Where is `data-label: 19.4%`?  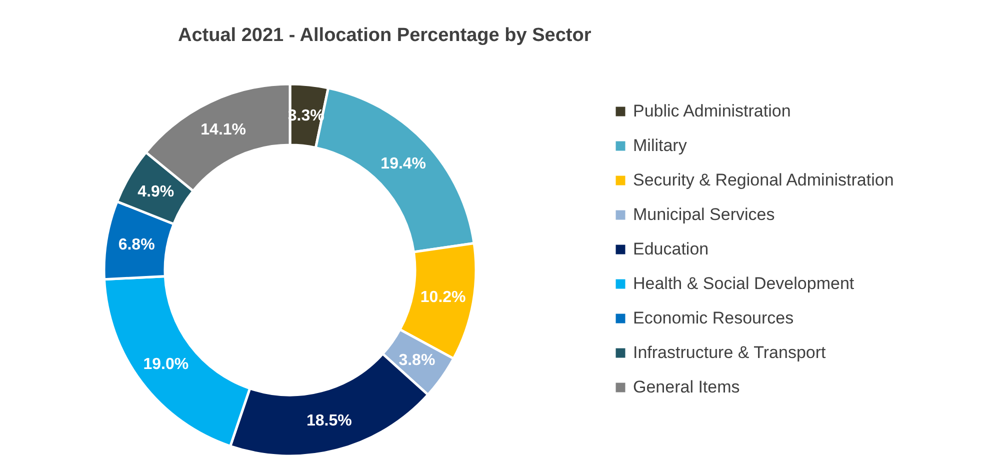
data-label: 19.4% is located at coordinates (403, 164).